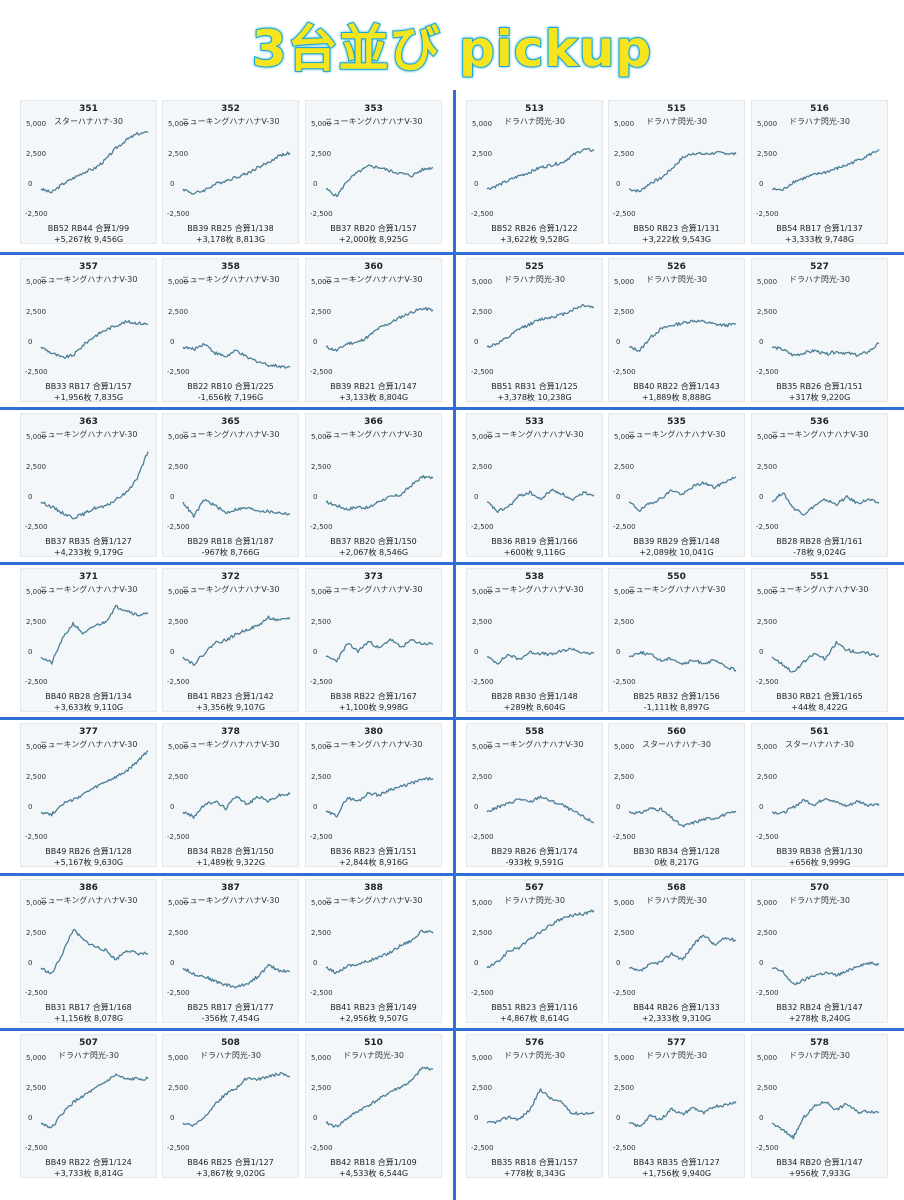 This screenshot has width=904, height=1200. Describe the element at coordinates (534, 239) in the screenshot. I see `medal-games-stats: +3,622枚 9,528G` at that location.